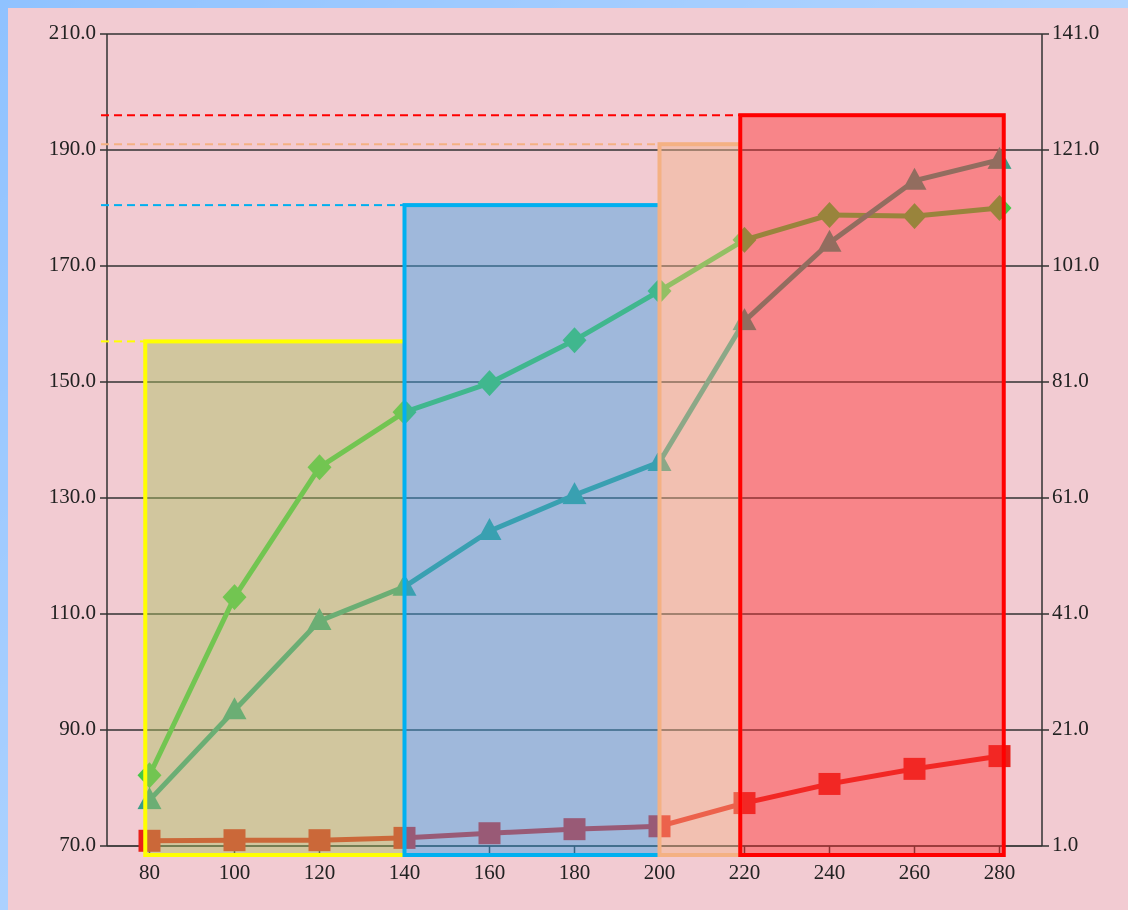  I want to click on x-tick-label: 100, so click(235, 872).